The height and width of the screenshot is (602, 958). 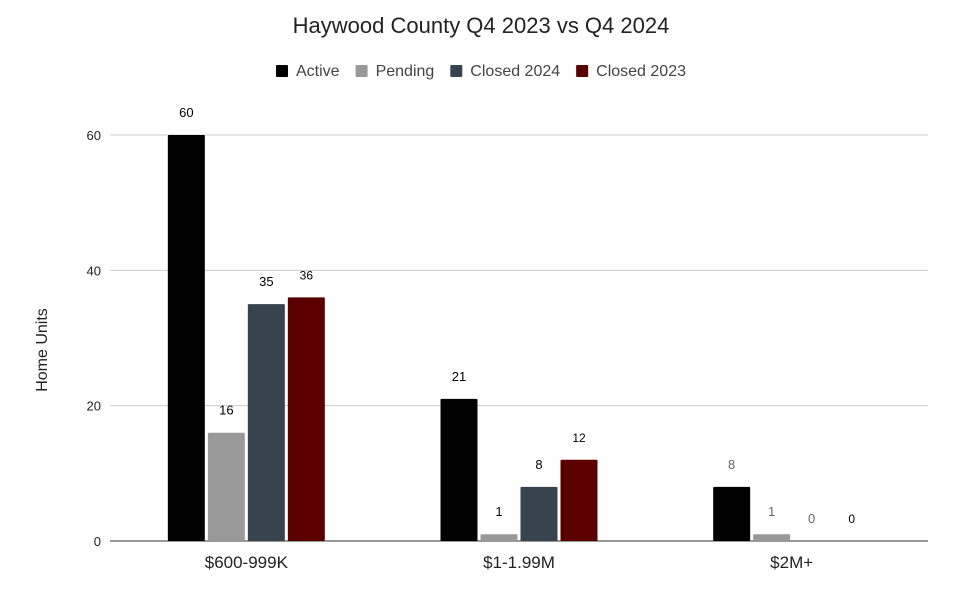 What do you see at coordinates (226, 410) in the screenshot?
I see `data-label: 16` at bounding box center [226, 410].